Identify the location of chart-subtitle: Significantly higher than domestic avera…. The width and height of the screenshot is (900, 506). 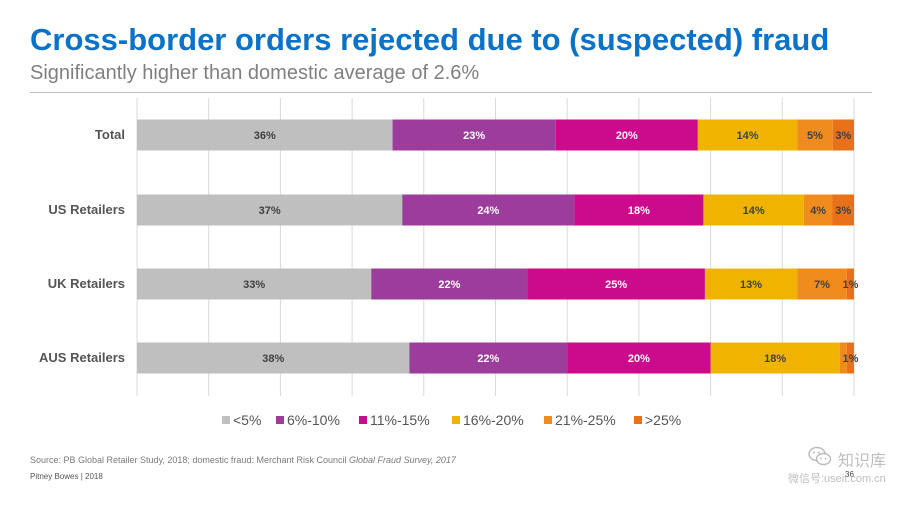
(255, 73).